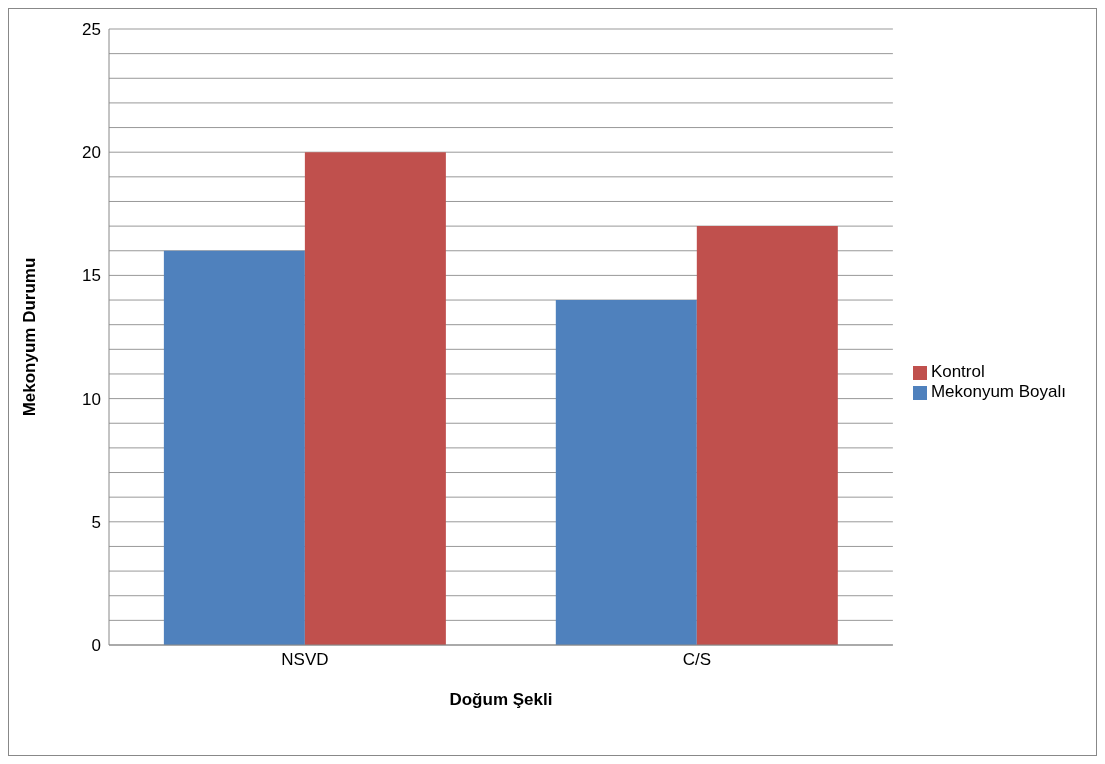 Image resolution: width=1105 pixels, height=764 pixels. What do you see at coordinates (91, 399) in the screenshot?
I see `y-tick-label: 10` at bounding box center [91, 399].